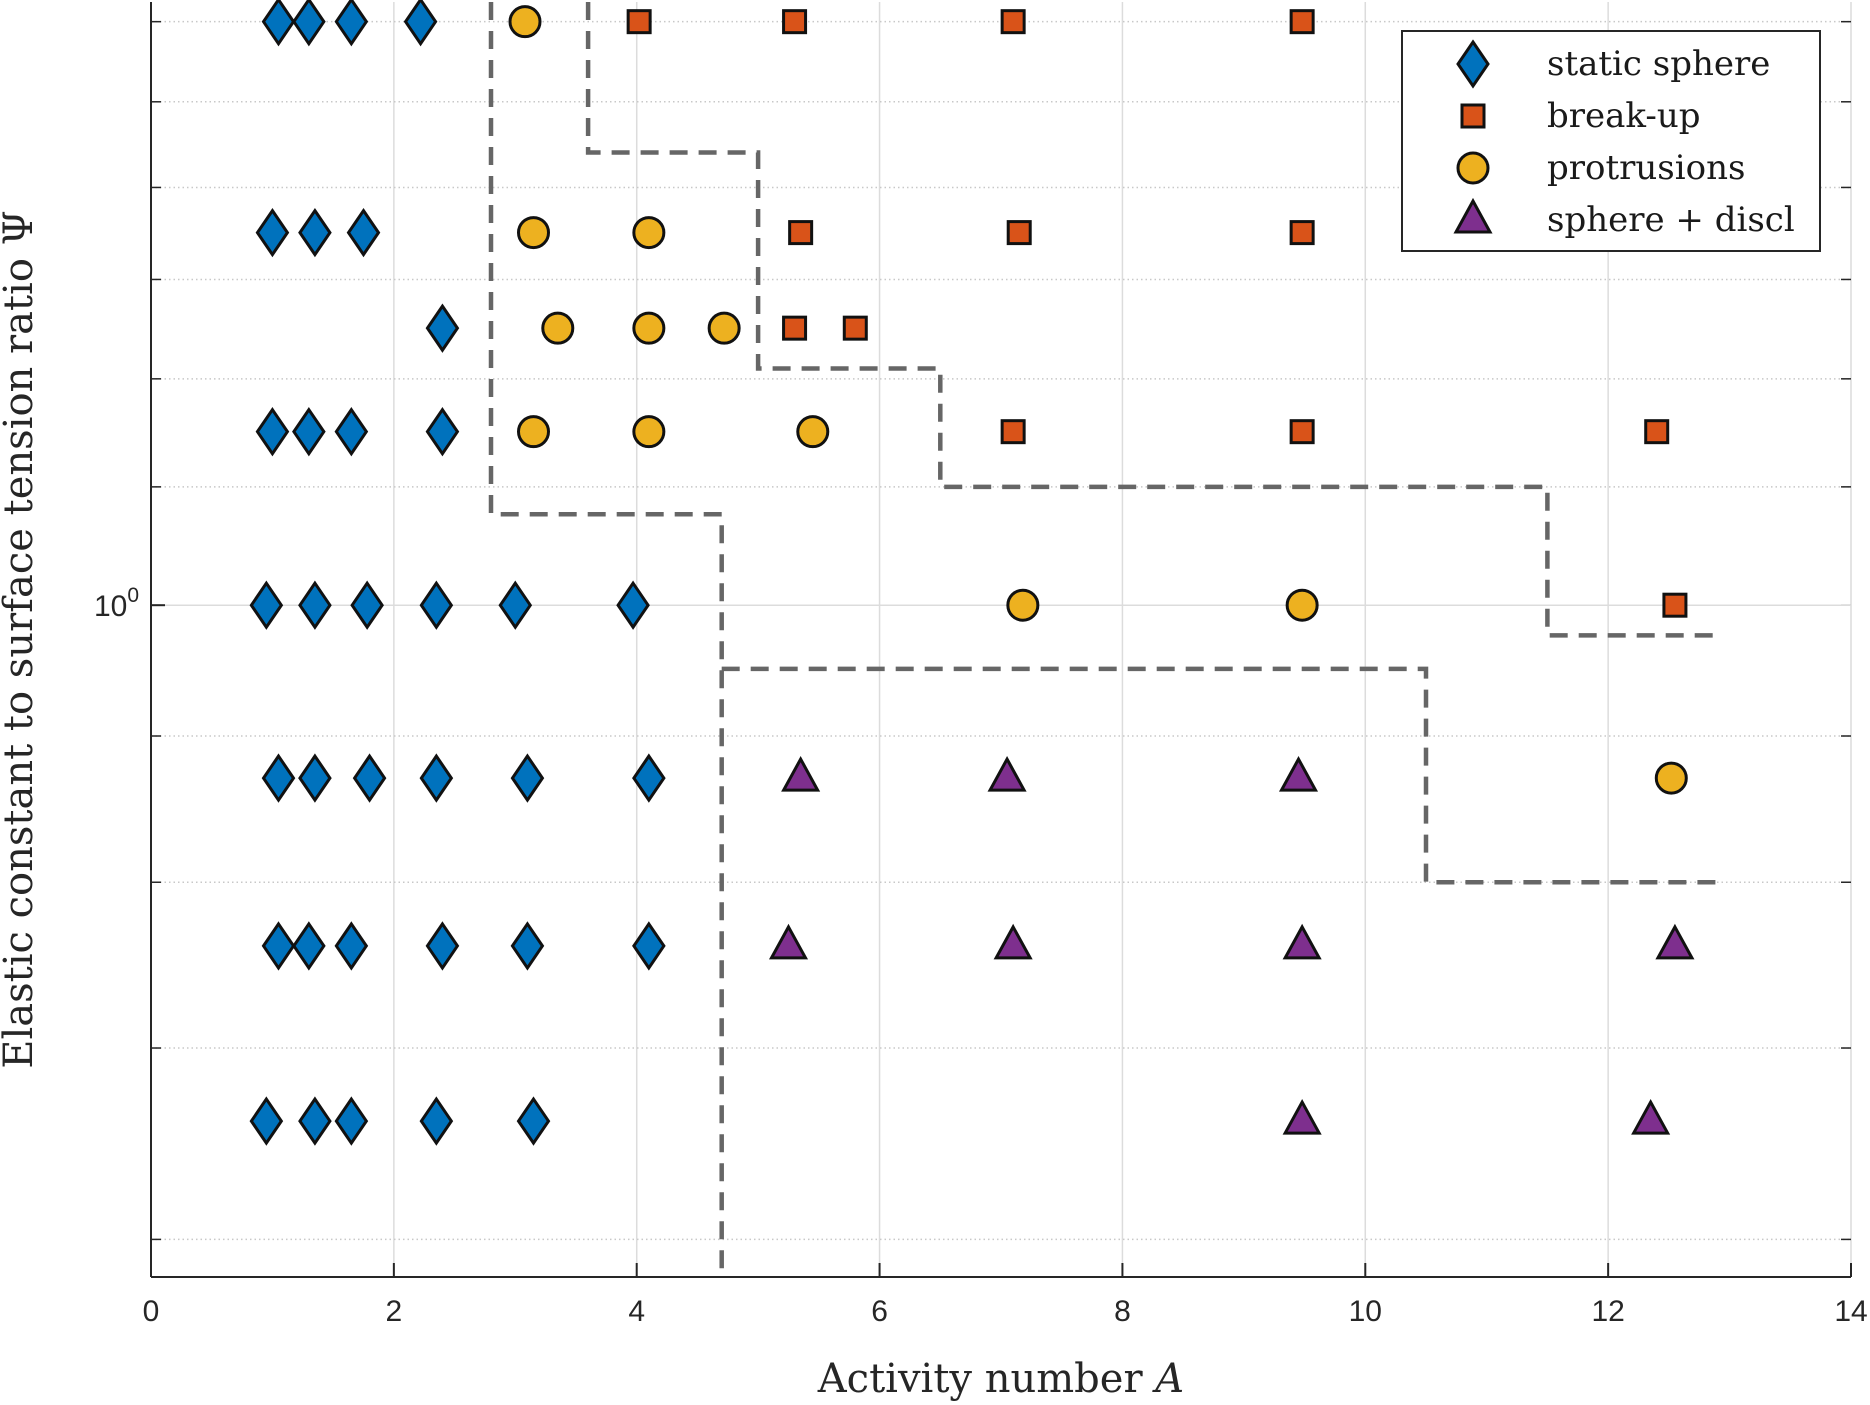 Image resolution: width=1870 pixels, height=1405 pixels. I want to click on legend-marker-break-up, so click(1473, 116).